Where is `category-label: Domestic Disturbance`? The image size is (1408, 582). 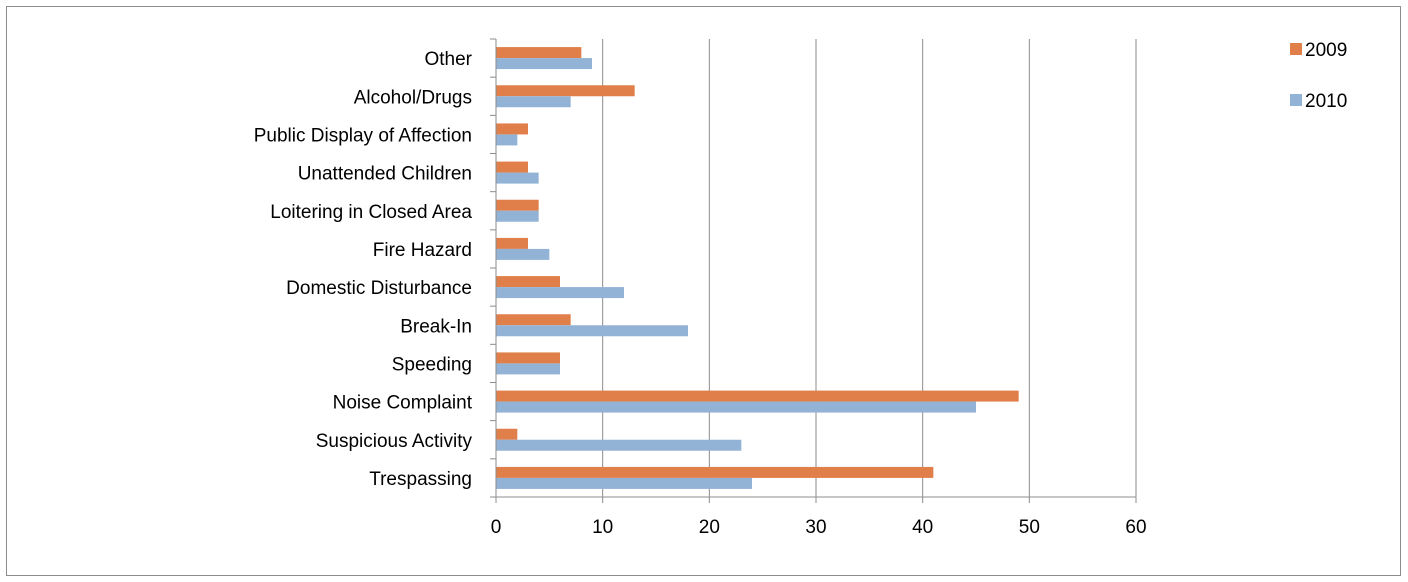 category-label: Domestic Disturbance is located at coordinates (379, 288).